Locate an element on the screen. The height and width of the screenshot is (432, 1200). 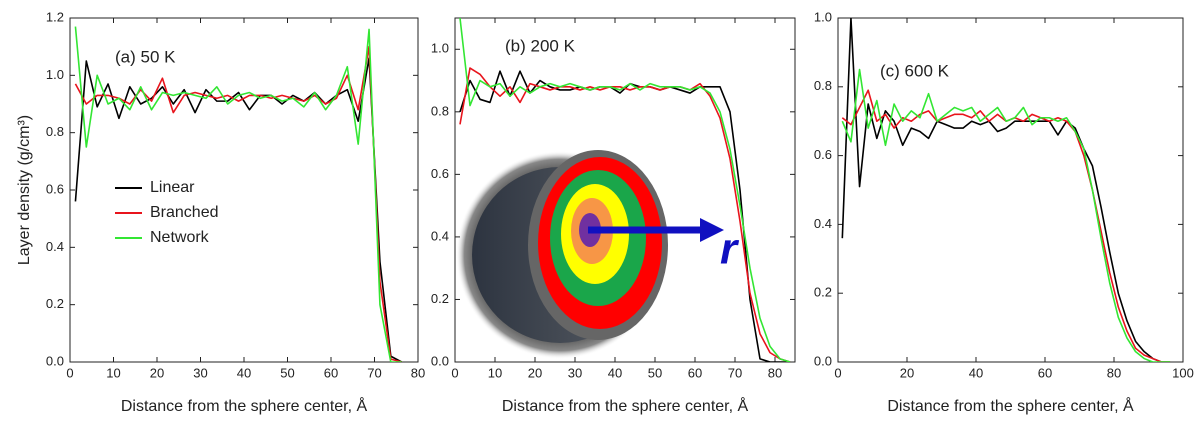
panel-label: (b) 200 K is located at coordinates (540, 45).